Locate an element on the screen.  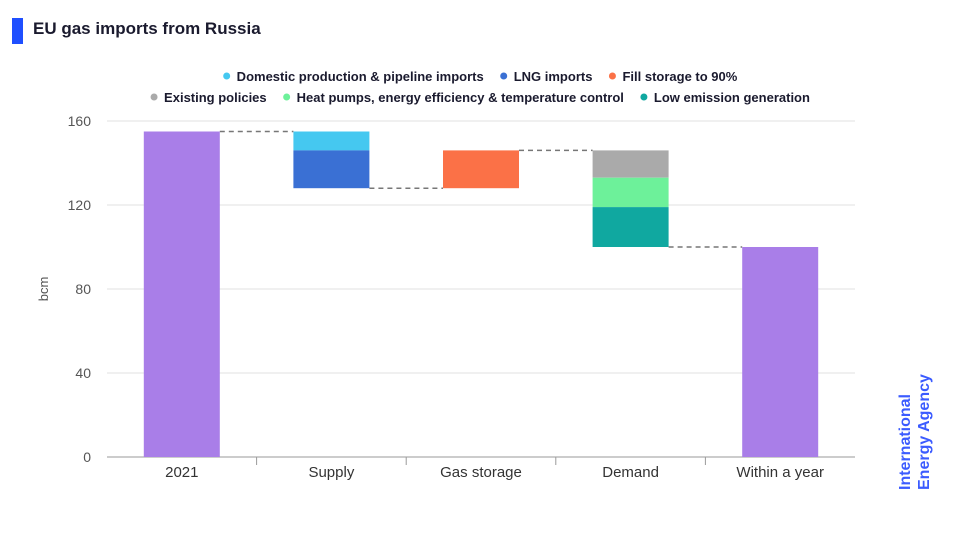
legend-label: Low emission generation is located at coordinates (732, 97).